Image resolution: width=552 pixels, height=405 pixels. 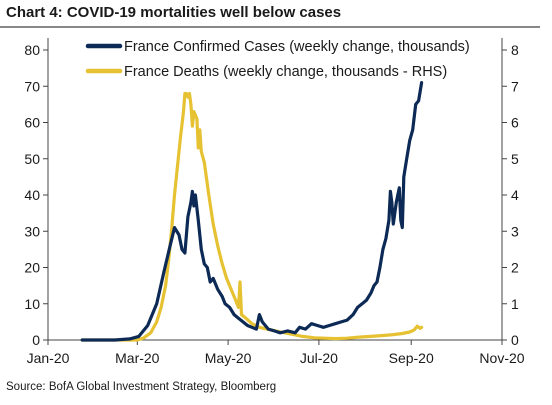 What do you see at coordinates (411, 358) in the screenshot?
I see `x-tick-label: Sep-20` at bounding box center [411, 358].